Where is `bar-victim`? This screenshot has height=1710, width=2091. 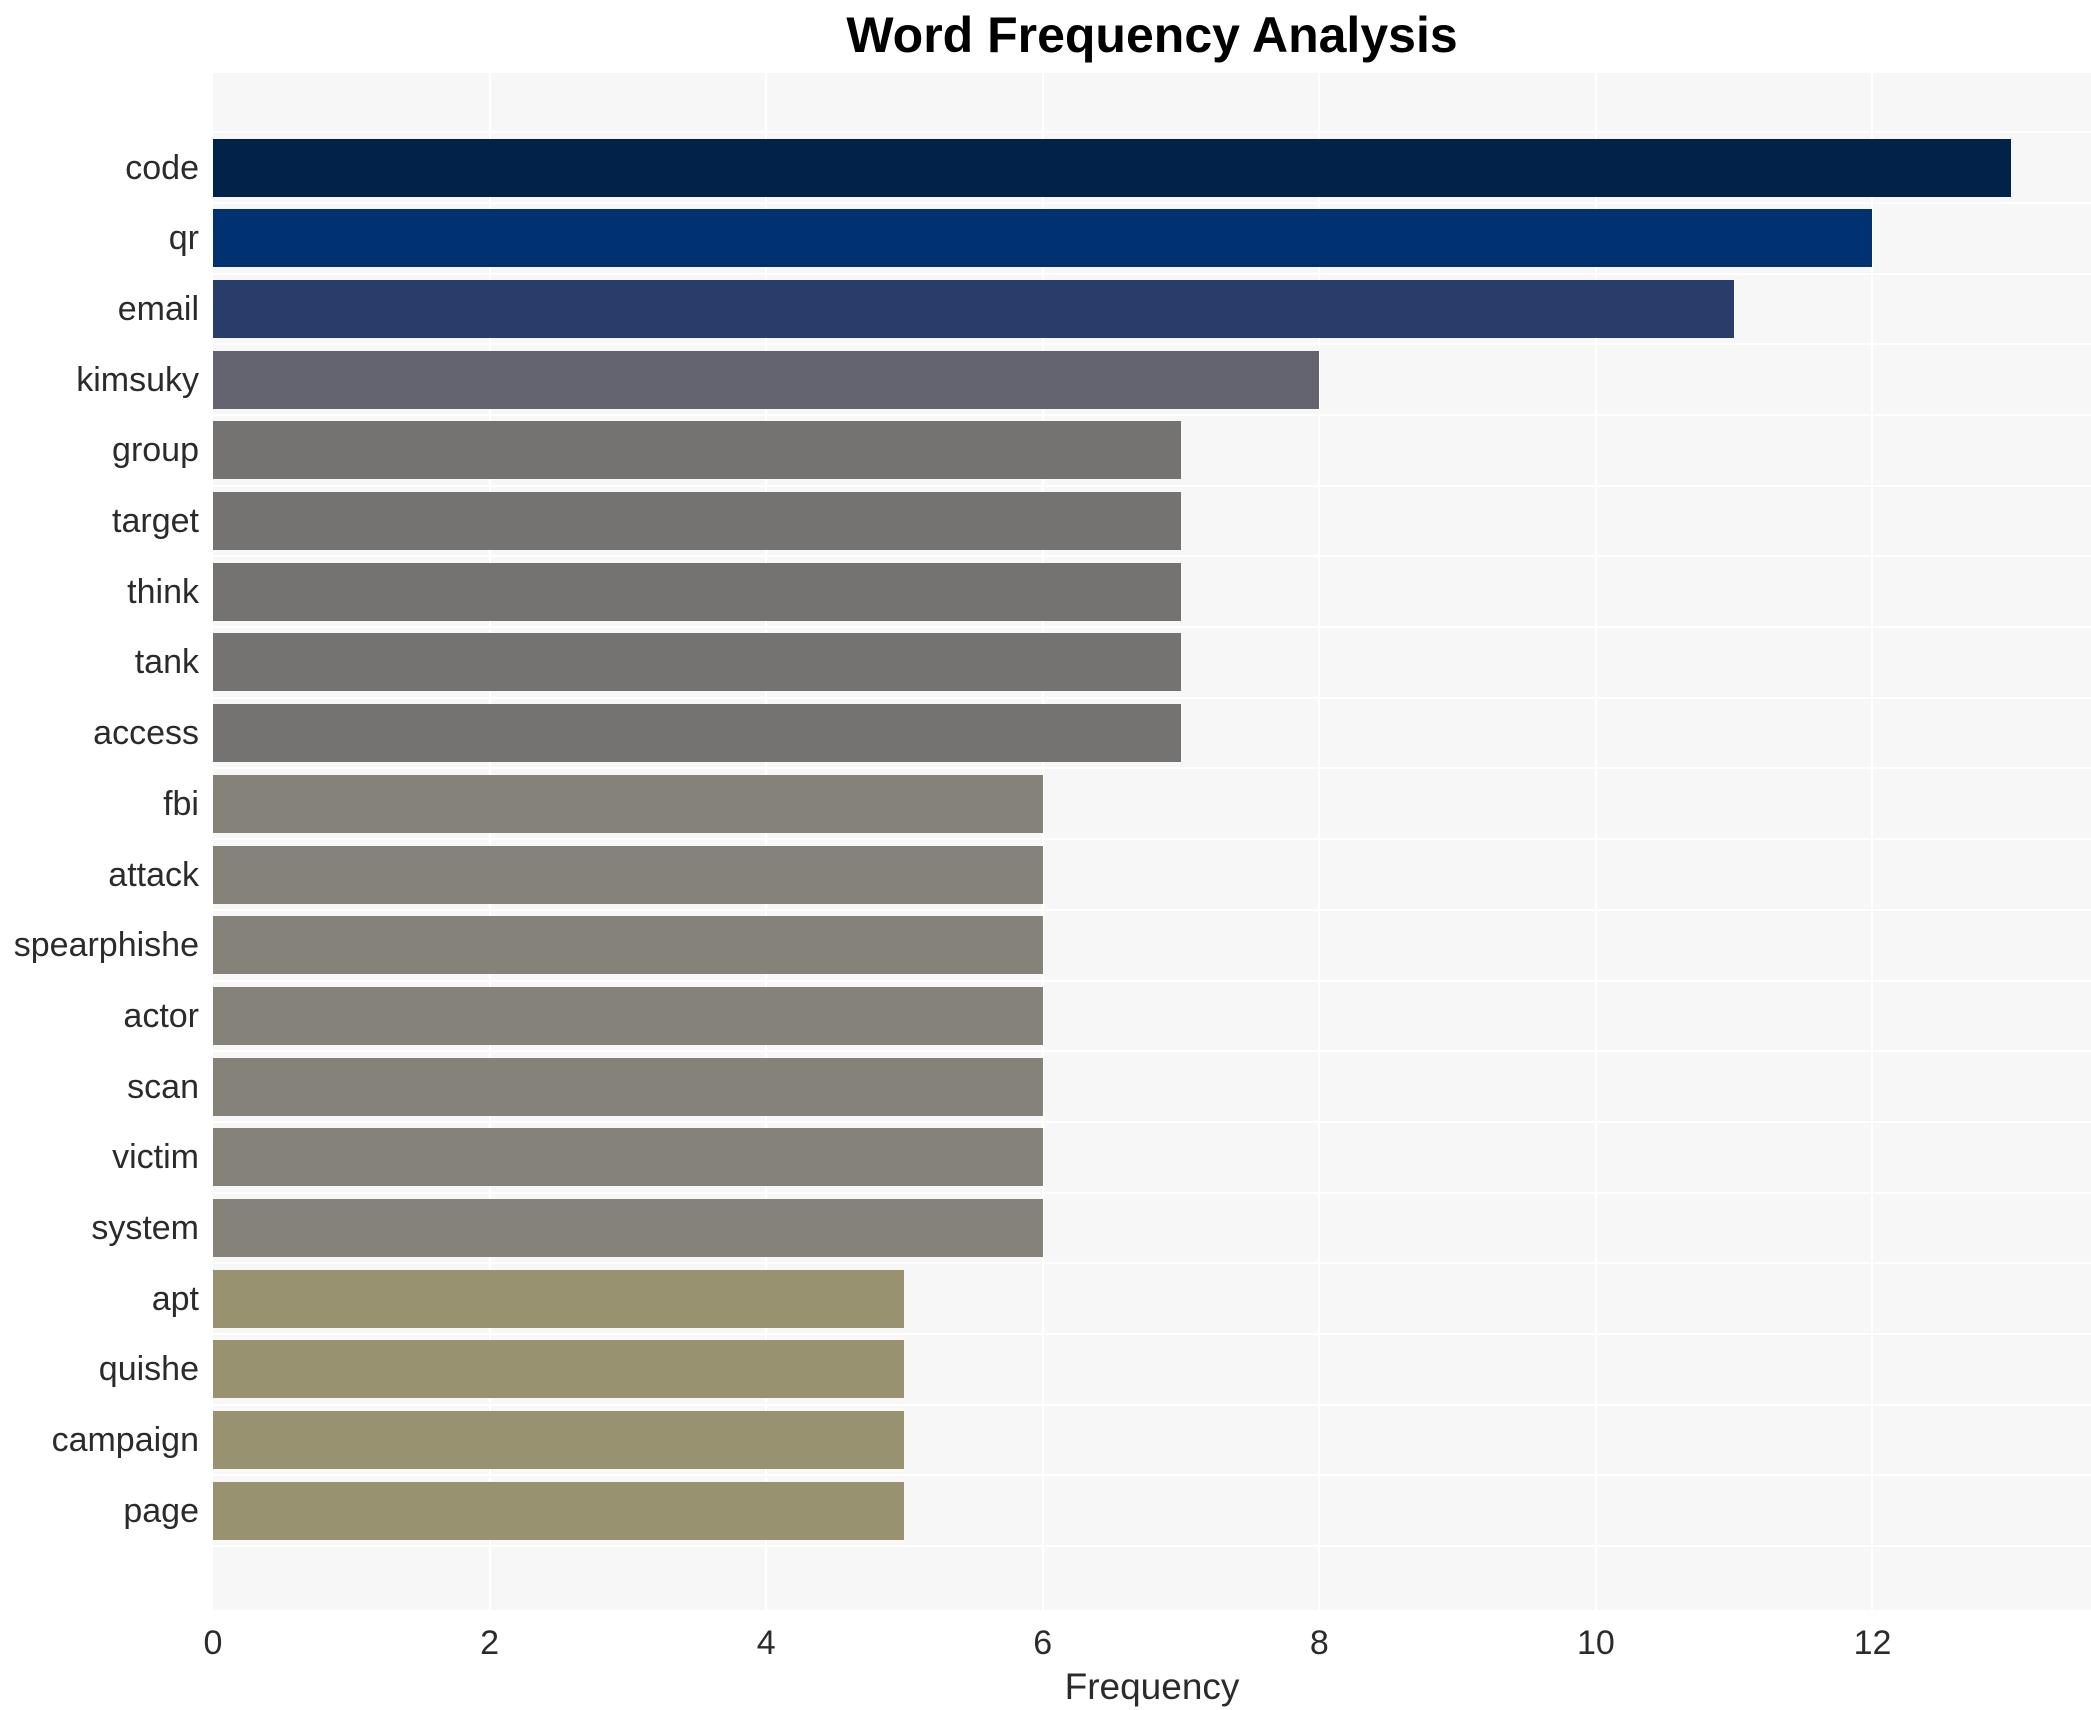
bar-victim is located at coordinates (628, 1157).